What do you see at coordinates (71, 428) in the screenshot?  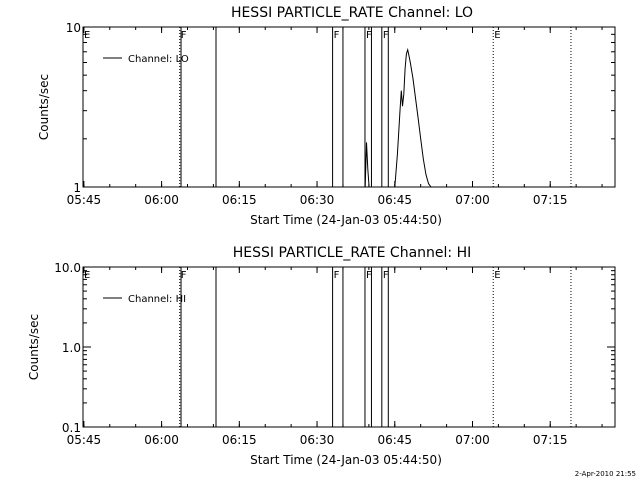 I see `y-tick-label: 0.1` at bounding box center [71, 428].